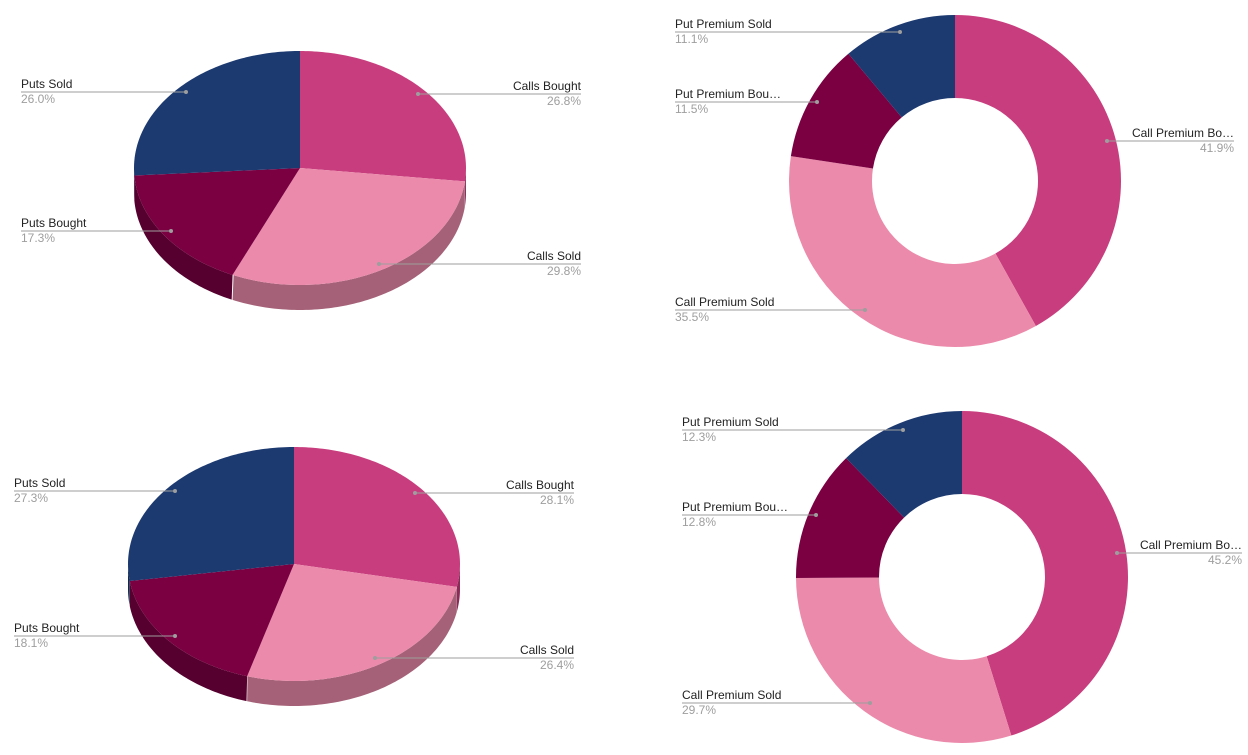  Describe the element at coordinates (691, 39) in the screenshot. I see `slice-percent-label: 11.1%` at that location.